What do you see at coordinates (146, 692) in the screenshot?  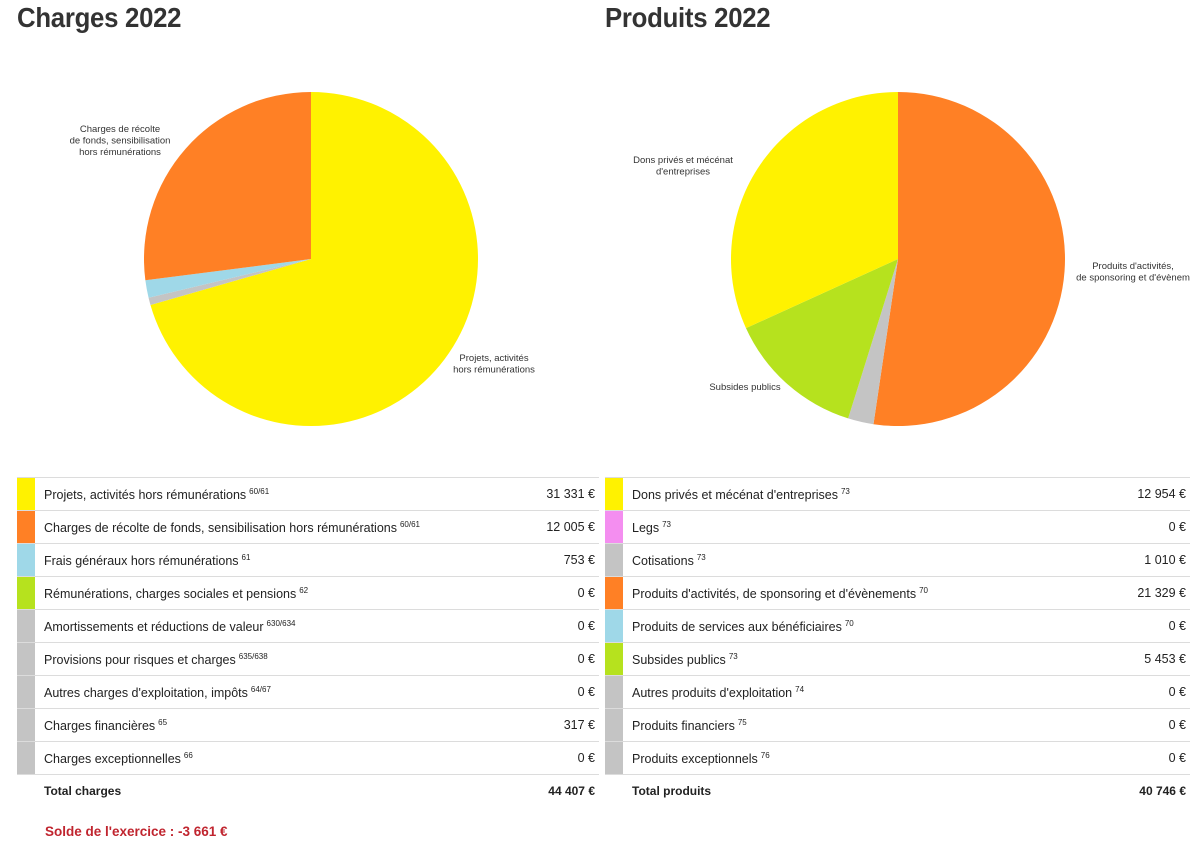 I see `row-label-text: Autres charges d'exploitation, impôts` at bounding box center [146, 692].